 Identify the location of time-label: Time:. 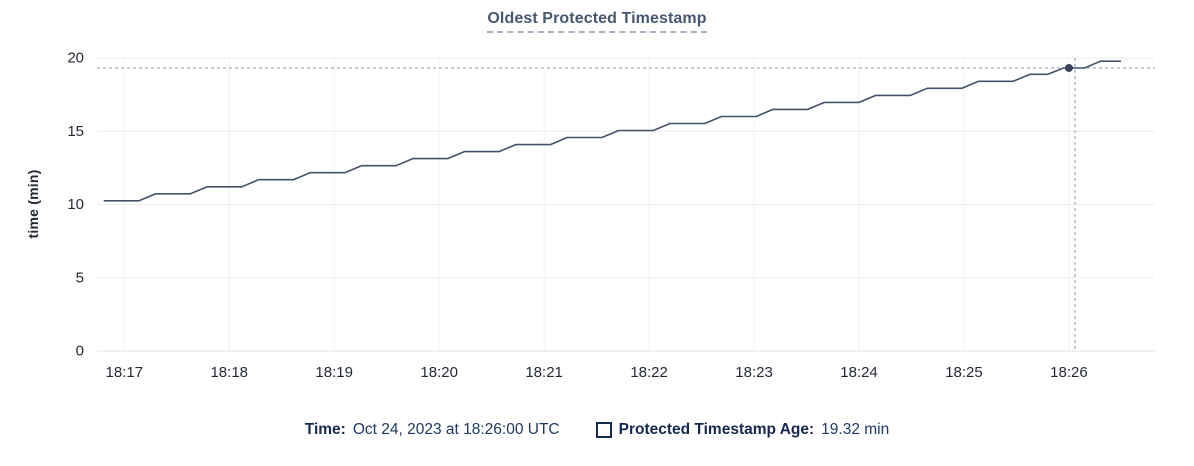
(325, 429).